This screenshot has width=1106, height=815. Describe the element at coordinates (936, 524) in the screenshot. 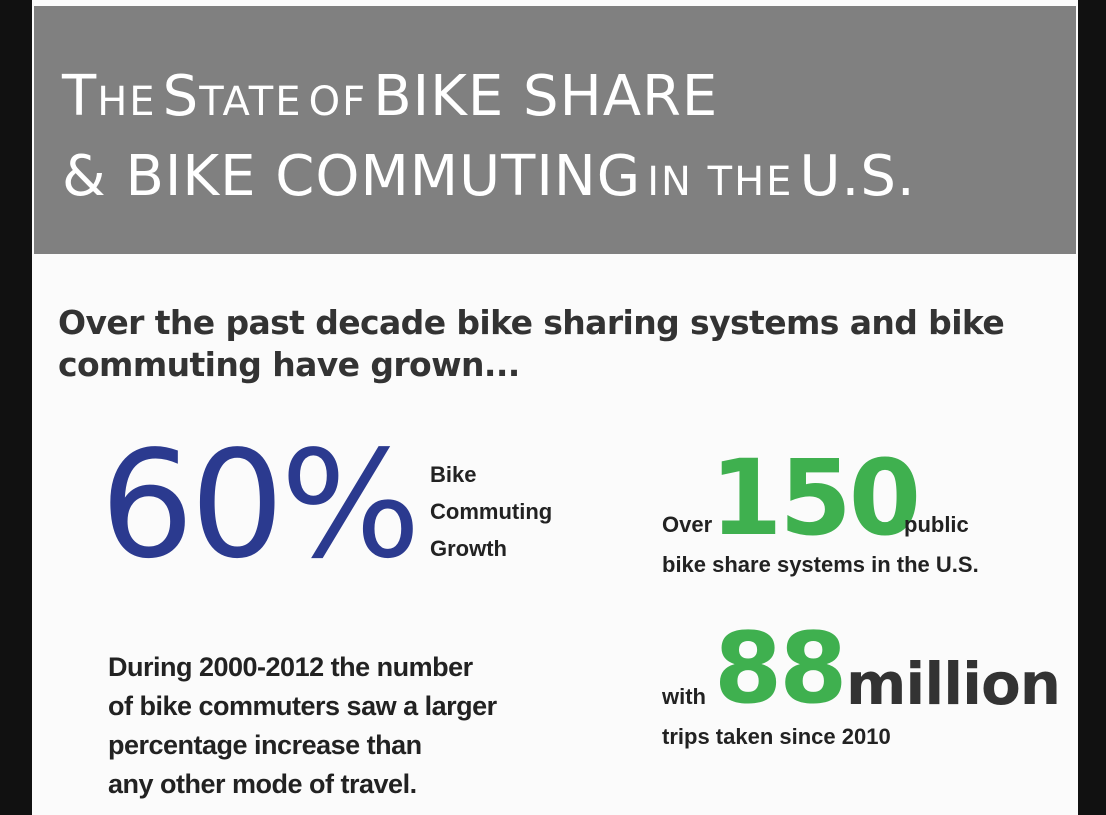

I see `systems-suffix: public` at that location.